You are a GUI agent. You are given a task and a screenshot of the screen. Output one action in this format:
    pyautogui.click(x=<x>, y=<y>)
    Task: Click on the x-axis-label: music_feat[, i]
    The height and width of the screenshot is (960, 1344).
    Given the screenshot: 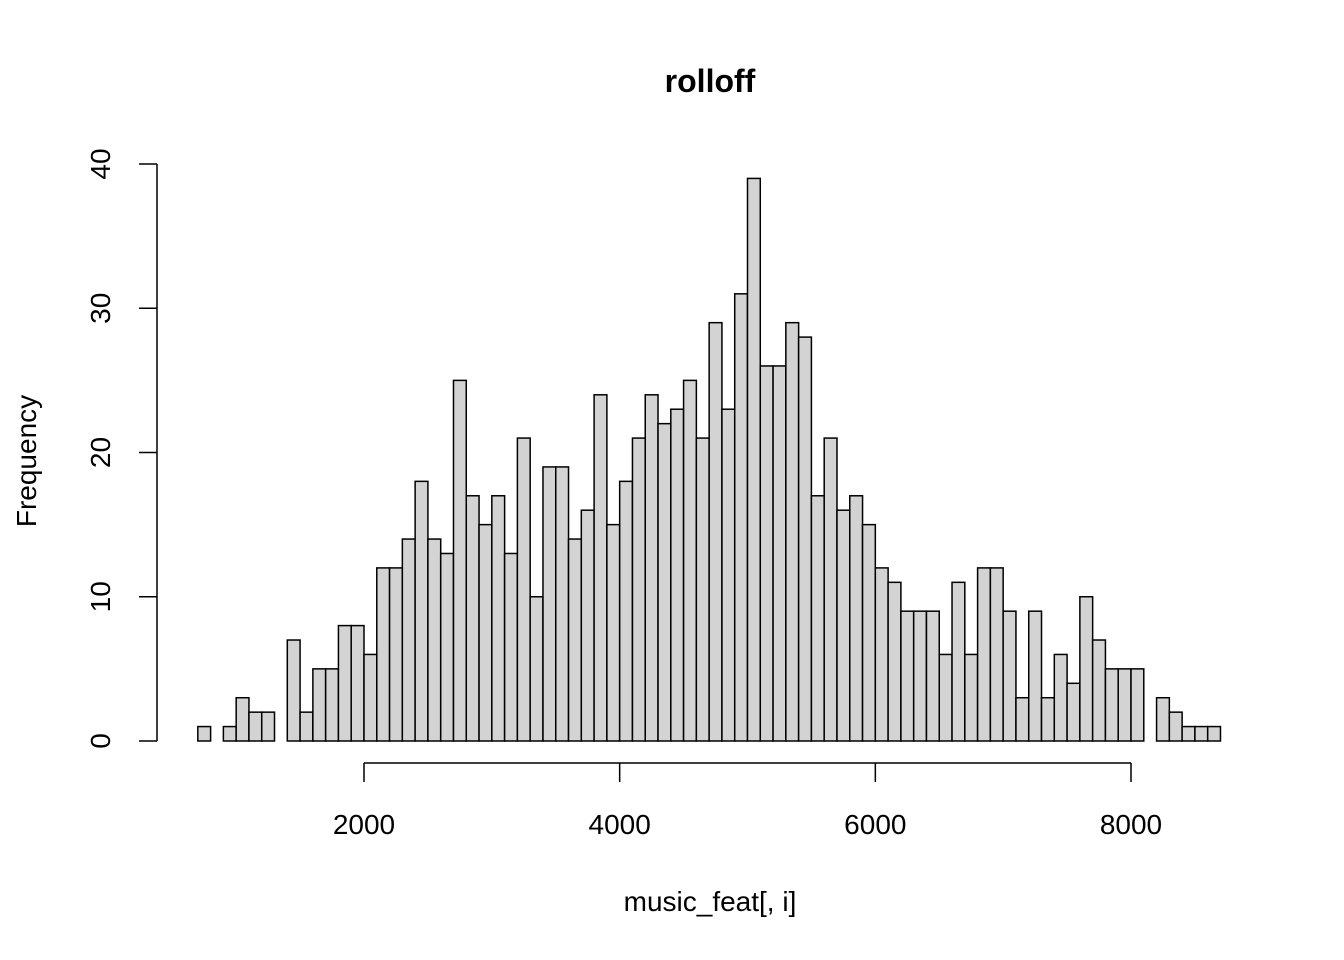 What is the action you would take?
    pyautogui.click(x=710, y=901)
    